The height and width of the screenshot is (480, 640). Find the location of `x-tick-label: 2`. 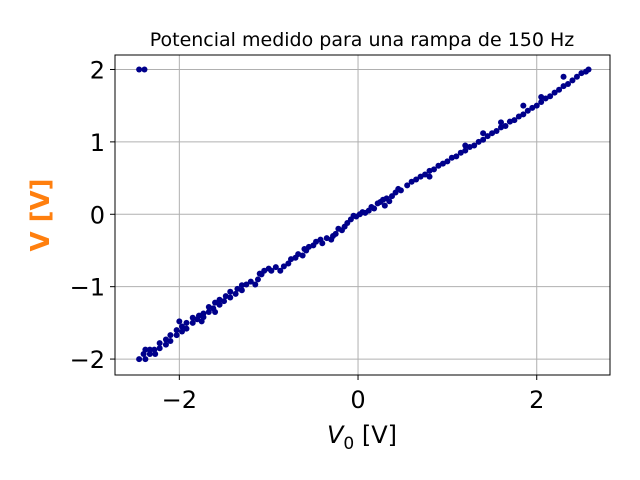

x-tick-label: 2 is located at coordinates (536, 400).